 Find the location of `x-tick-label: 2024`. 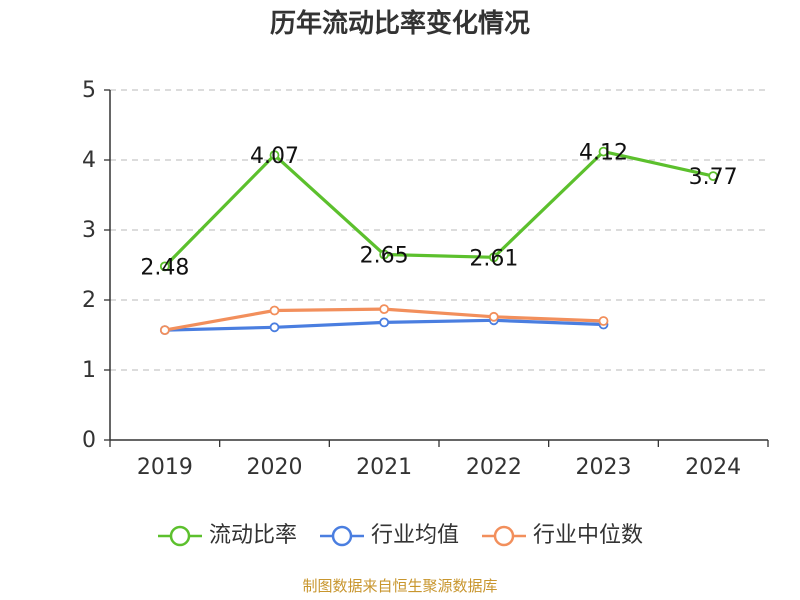

x-tick-label: 2024 is located at coordinates (713, 467).